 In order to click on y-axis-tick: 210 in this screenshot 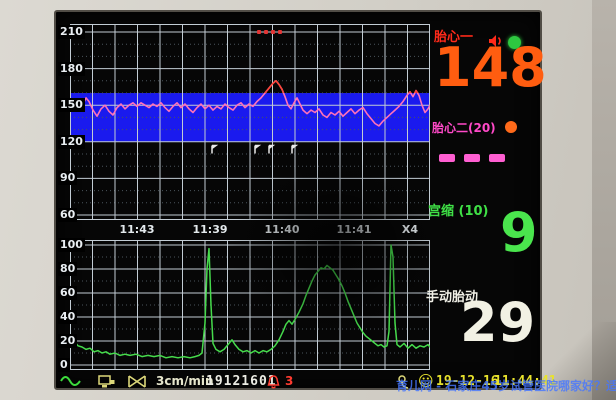, I will do `click(71, 32)`.